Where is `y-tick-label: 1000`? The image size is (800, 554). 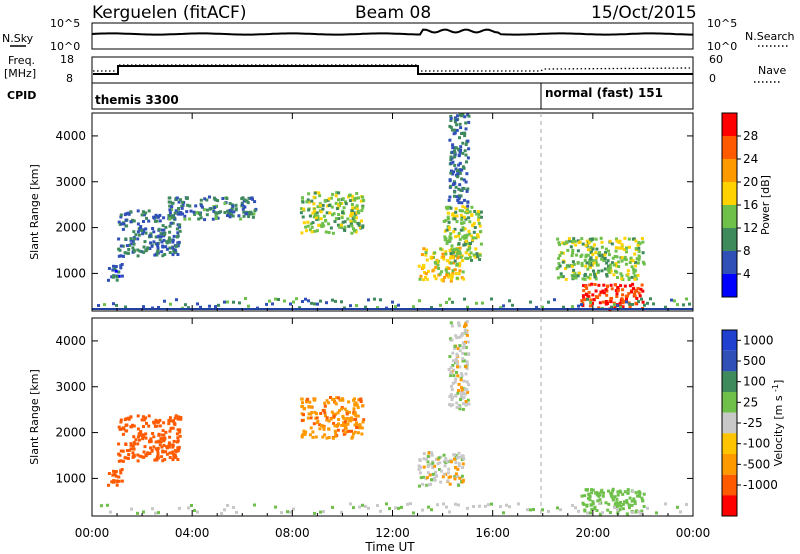
y-tick-label: 1000 is located at coordinates (70, 478).